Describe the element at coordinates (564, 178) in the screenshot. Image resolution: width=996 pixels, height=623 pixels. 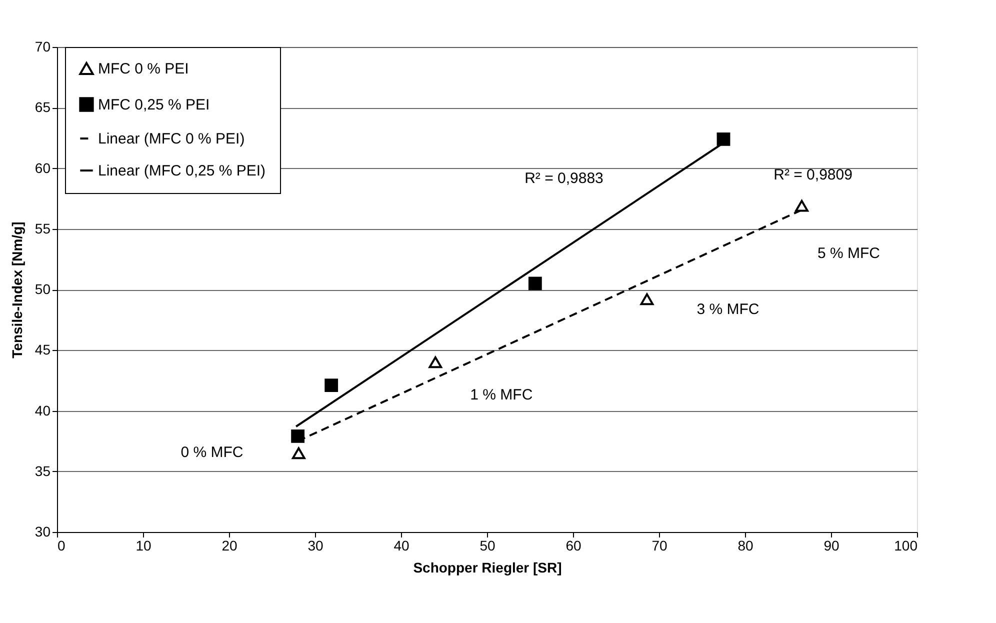
I see `annotation: R² = 0,9883` at that location.